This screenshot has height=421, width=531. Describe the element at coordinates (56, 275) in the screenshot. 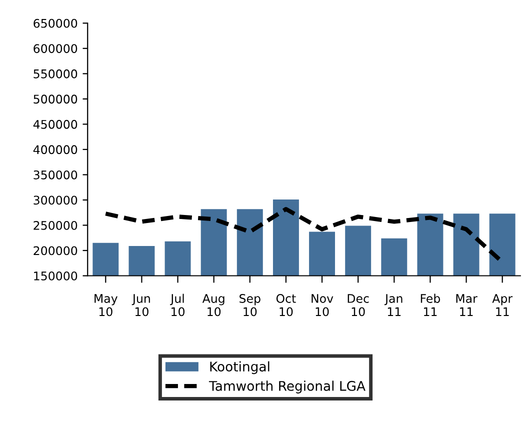

I see `y-tick-label: 150000` at that location.